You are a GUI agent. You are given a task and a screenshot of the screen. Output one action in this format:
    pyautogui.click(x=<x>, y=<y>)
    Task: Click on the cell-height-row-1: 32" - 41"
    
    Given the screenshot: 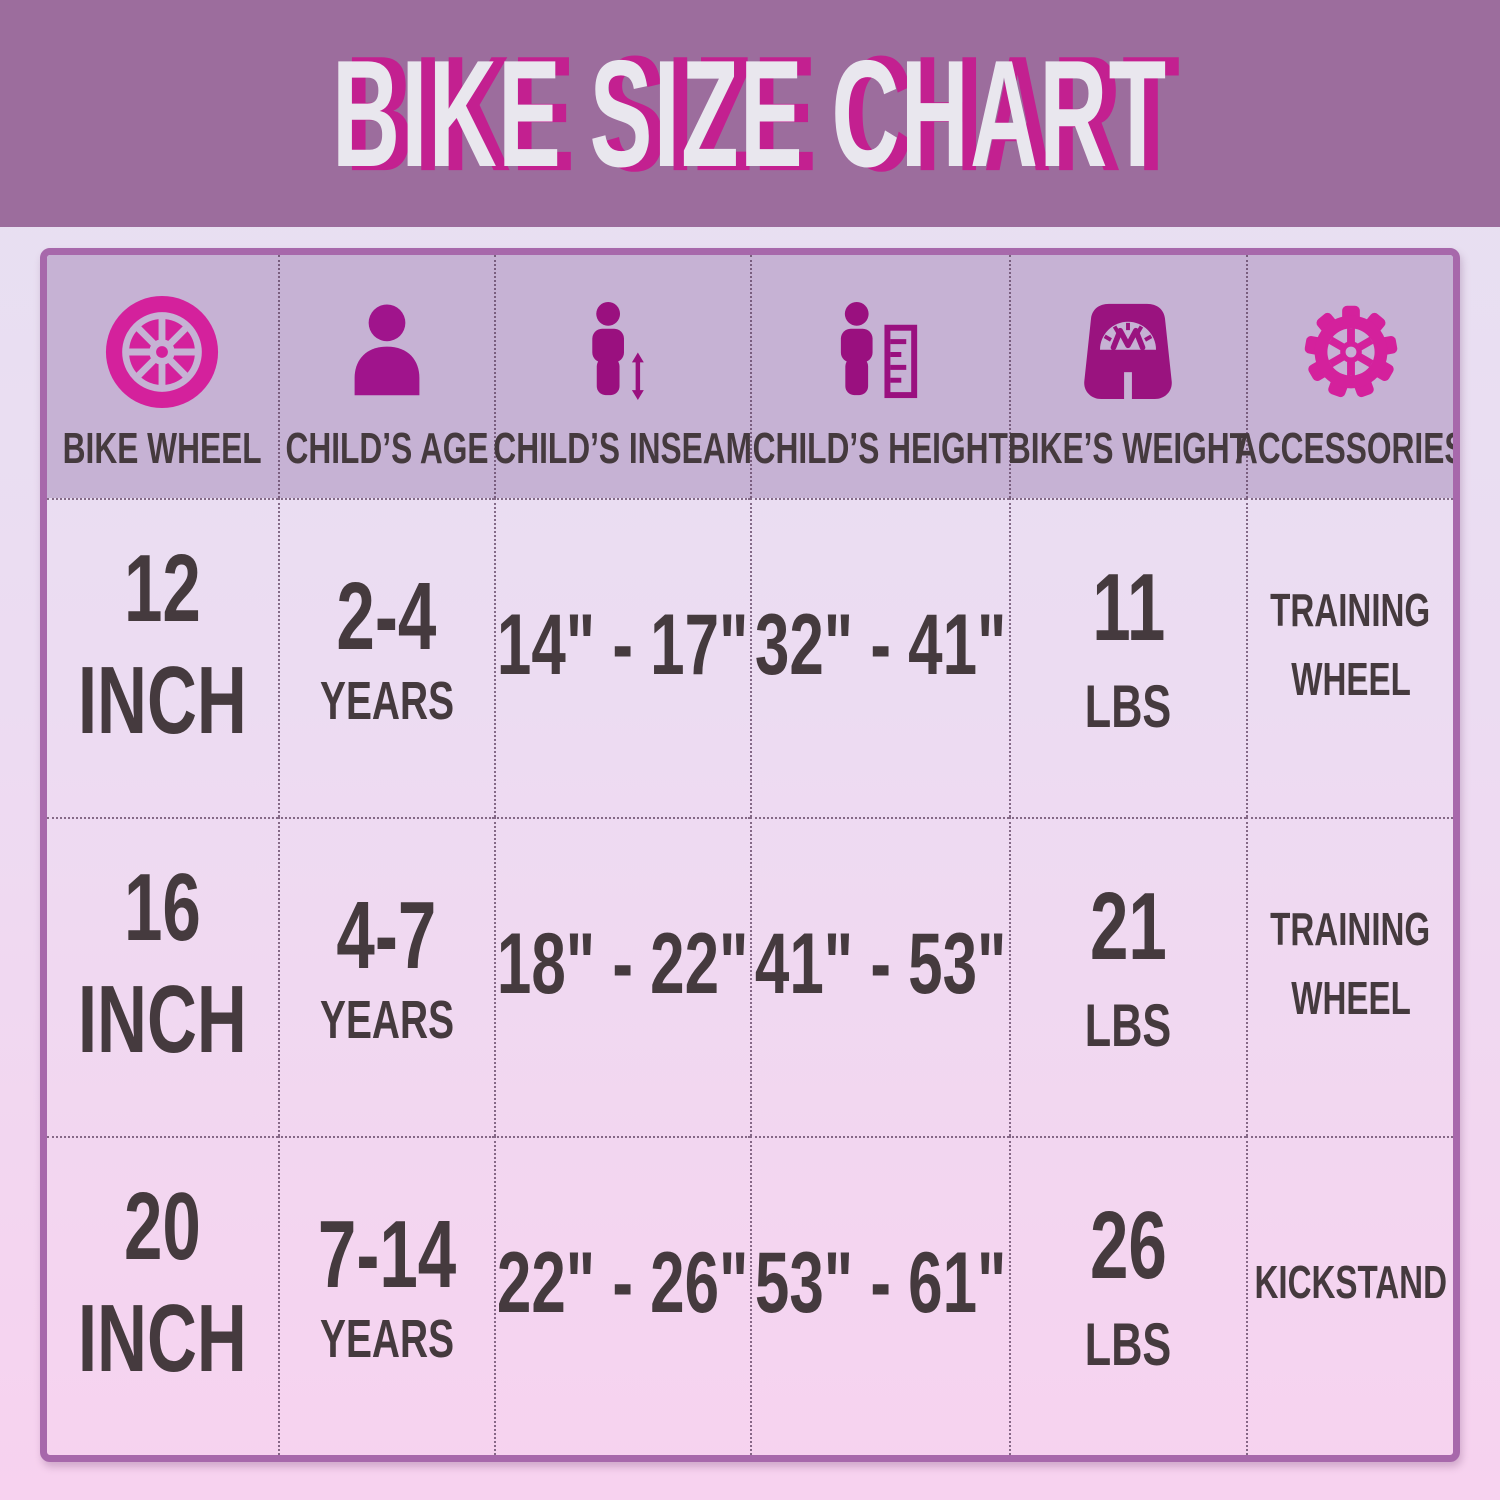 What is the action you would take?
    pyautogui.click(x=879, y=657)
    